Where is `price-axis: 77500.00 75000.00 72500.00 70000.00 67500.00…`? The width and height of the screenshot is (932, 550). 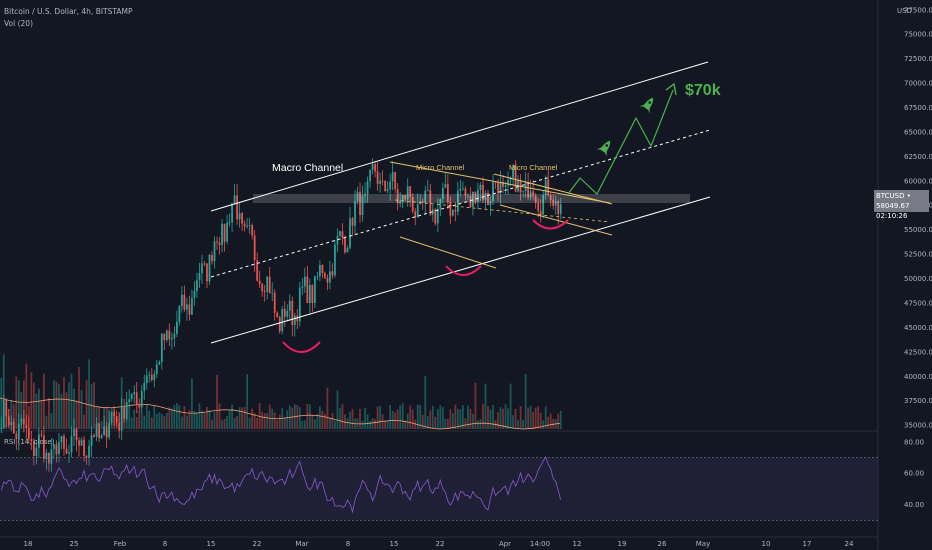
price-axis: 77500.00 75000.00 72500.00 70000.00 67500.00… is located at coordinates (918, 257).